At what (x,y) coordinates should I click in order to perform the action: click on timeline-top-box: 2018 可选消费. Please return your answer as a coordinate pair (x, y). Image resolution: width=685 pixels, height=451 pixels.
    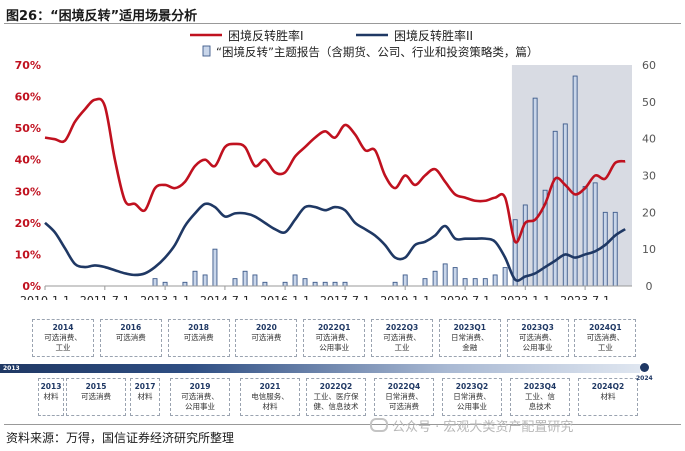
    Looking at the image, I should click on (198, 338).